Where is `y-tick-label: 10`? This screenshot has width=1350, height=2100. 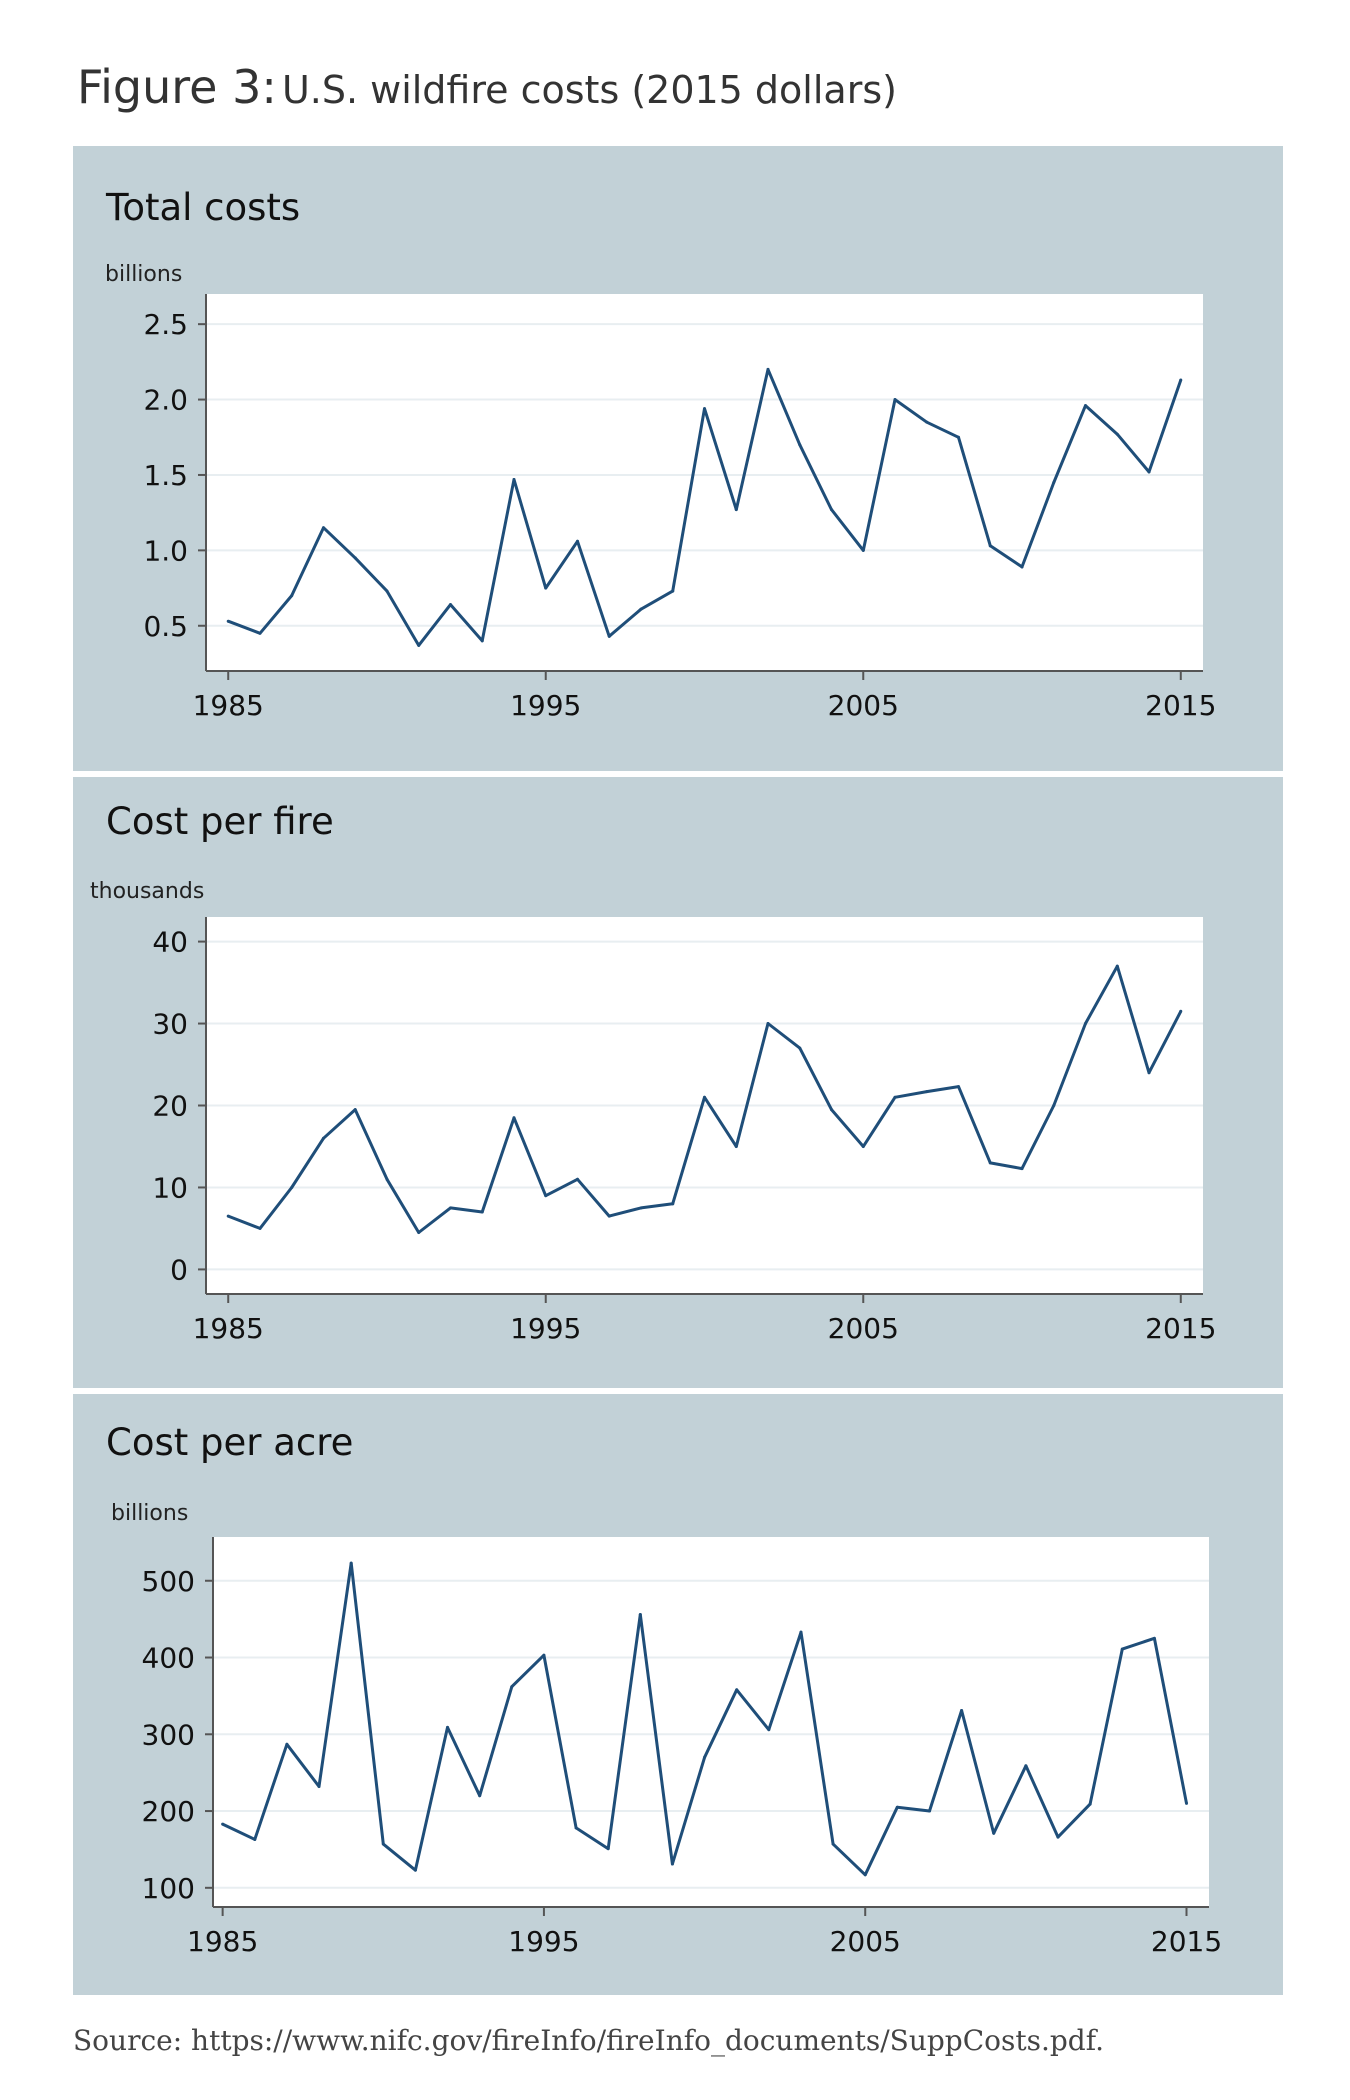 y-tick-label: 10 is located at coordinates (170, 1187).